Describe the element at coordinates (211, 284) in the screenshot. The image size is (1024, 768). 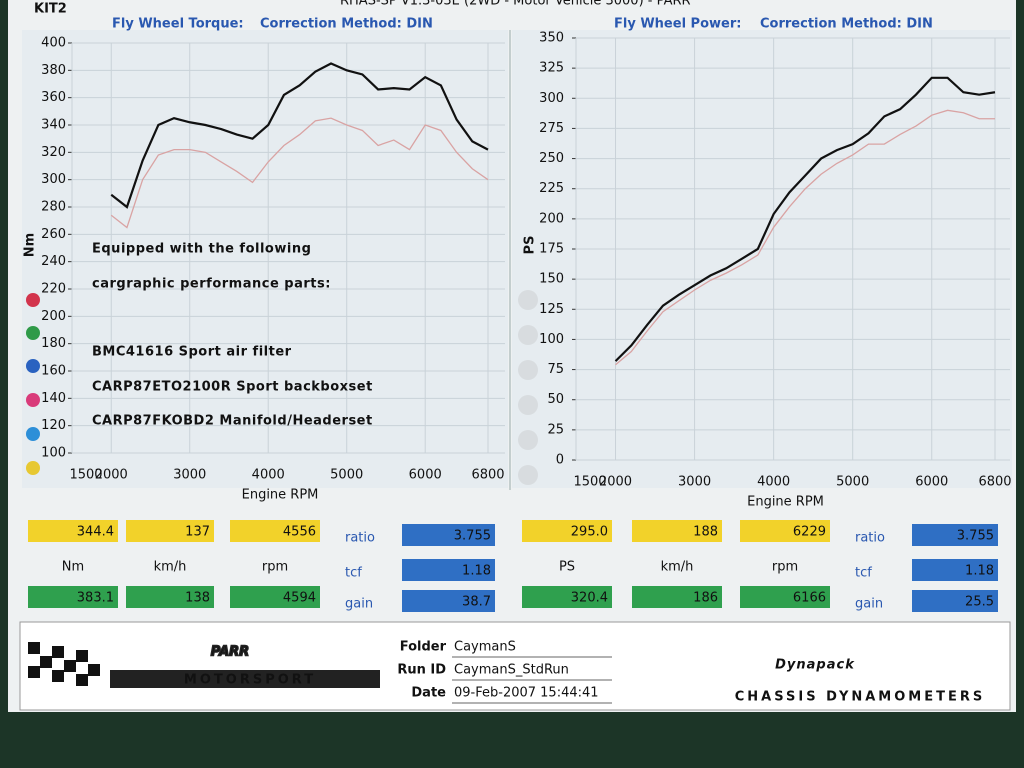
I see `annotation: cargraphic performance parts:` at that location.